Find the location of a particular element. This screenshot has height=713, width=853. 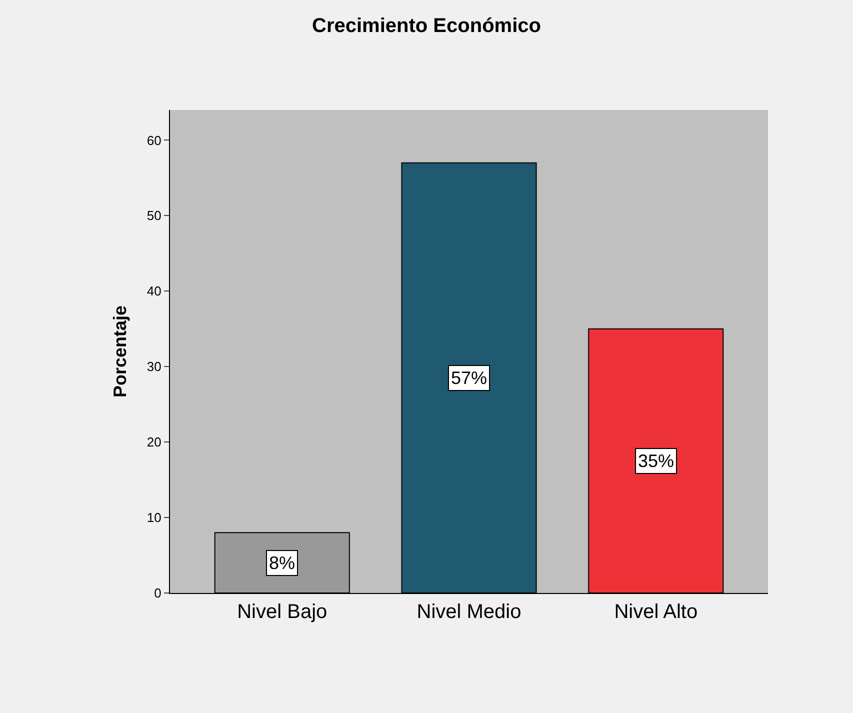

chart-title: Crecimiento Económico is located at coordinates (426, 25).